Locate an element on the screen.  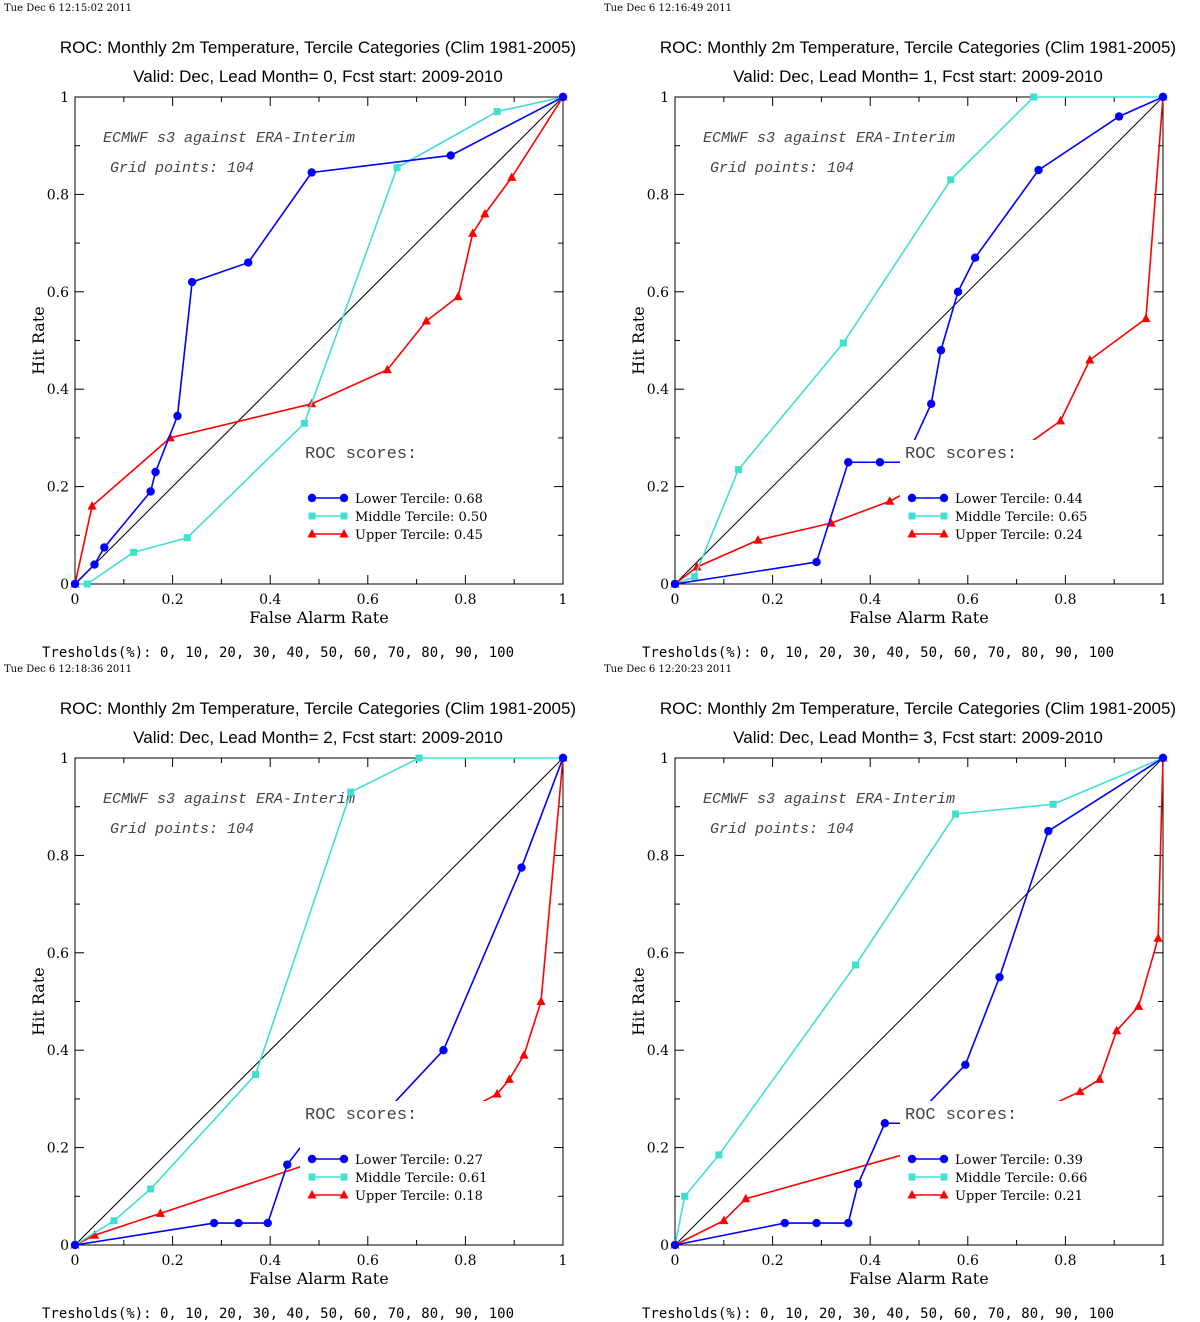
y-tick-label: 0.2 is located at coordinates (58, 1149).